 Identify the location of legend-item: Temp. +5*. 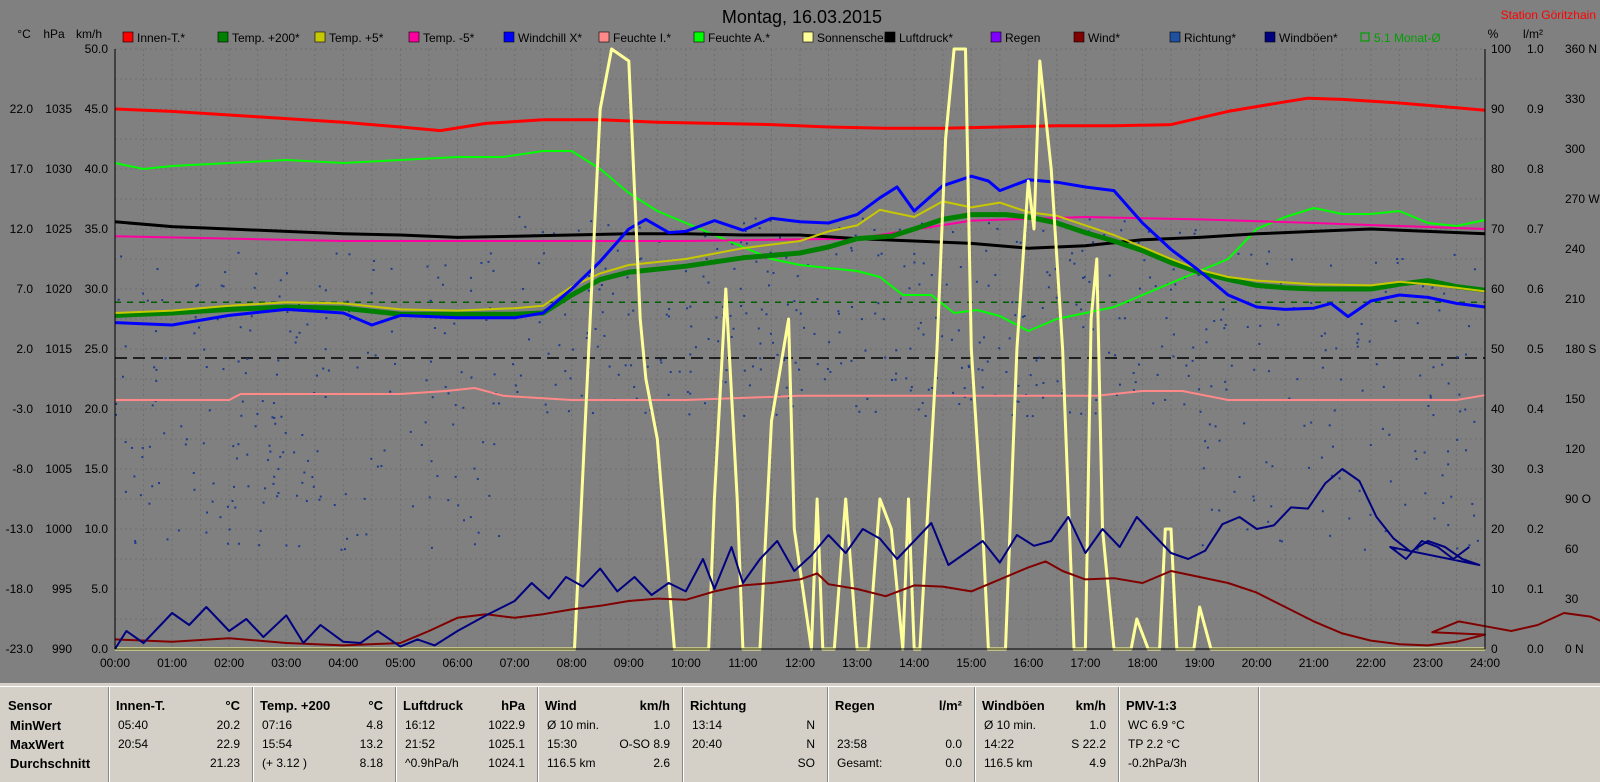
(349, 38).